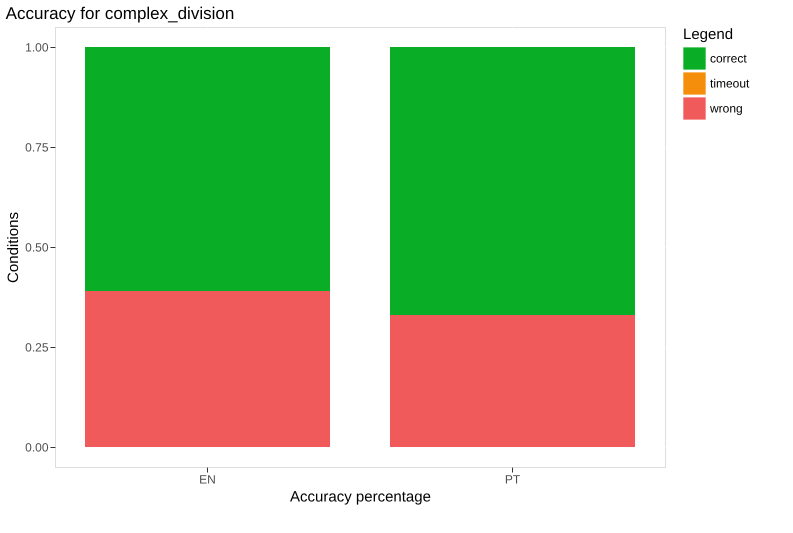 The width and height of the screenshot is (793, 533). What do you see at coordinates (13, 247) in the screenshot?
I see `y-axis-title: Conditions` at bounding box center [13, 247].